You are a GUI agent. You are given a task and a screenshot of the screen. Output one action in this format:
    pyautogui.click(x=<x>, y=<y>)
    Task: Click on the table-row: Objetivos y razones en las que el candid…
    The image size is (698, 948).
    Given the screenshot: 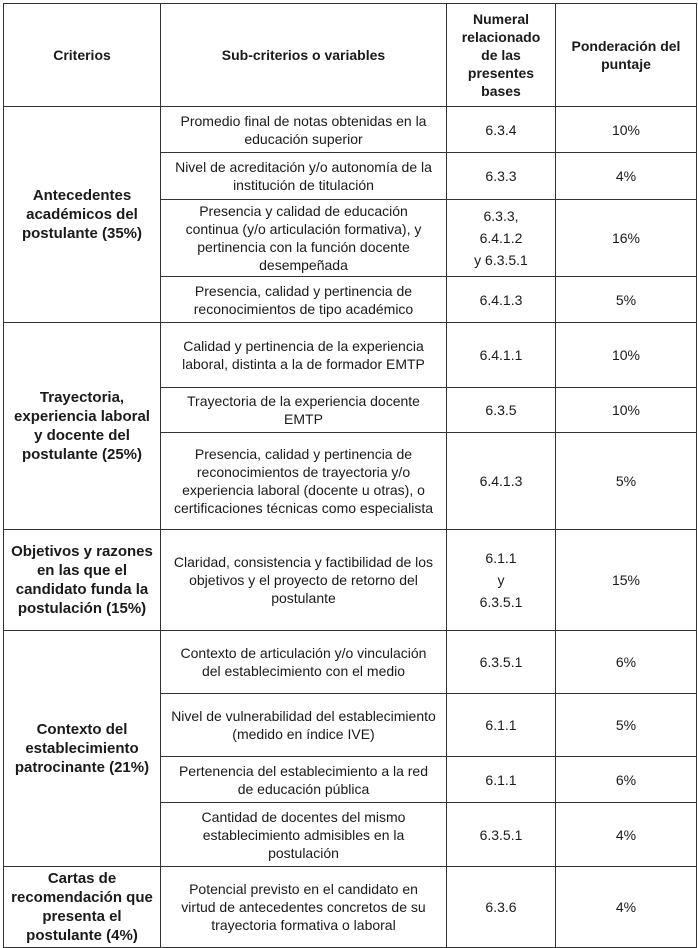 What is the action you would take?
    pyautogui.click(x=350, y=580)
    